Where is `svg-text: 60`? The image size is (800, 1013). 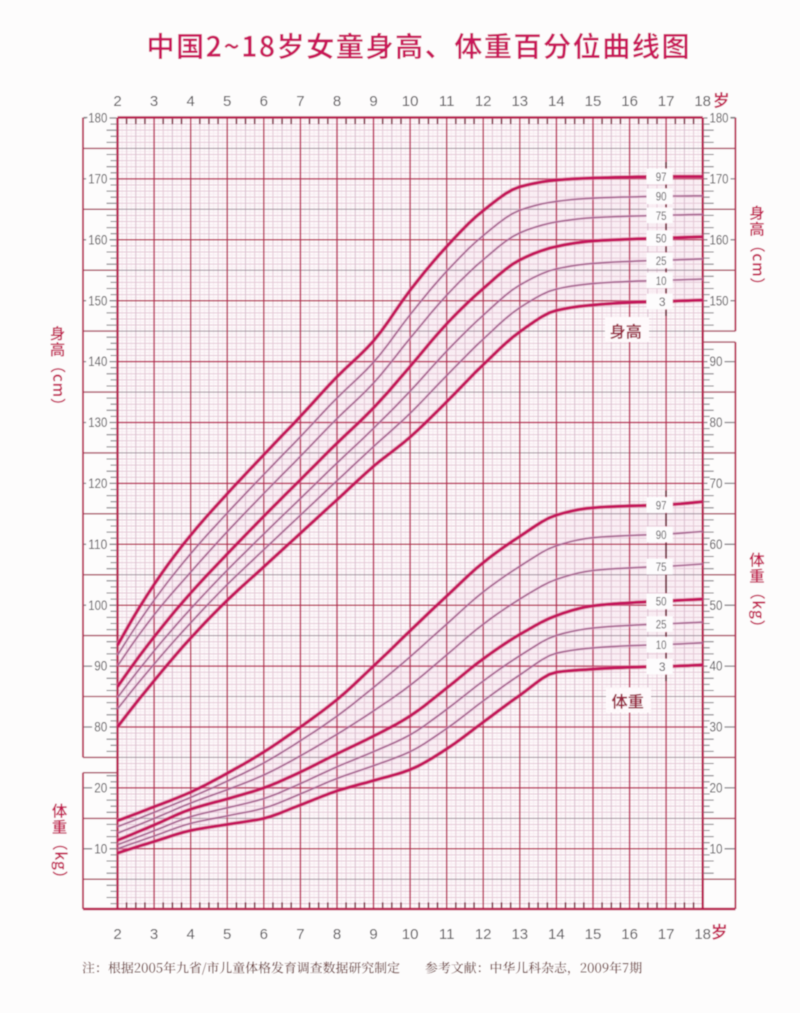
svg-text: 60 is located at coordinates (716, 544).